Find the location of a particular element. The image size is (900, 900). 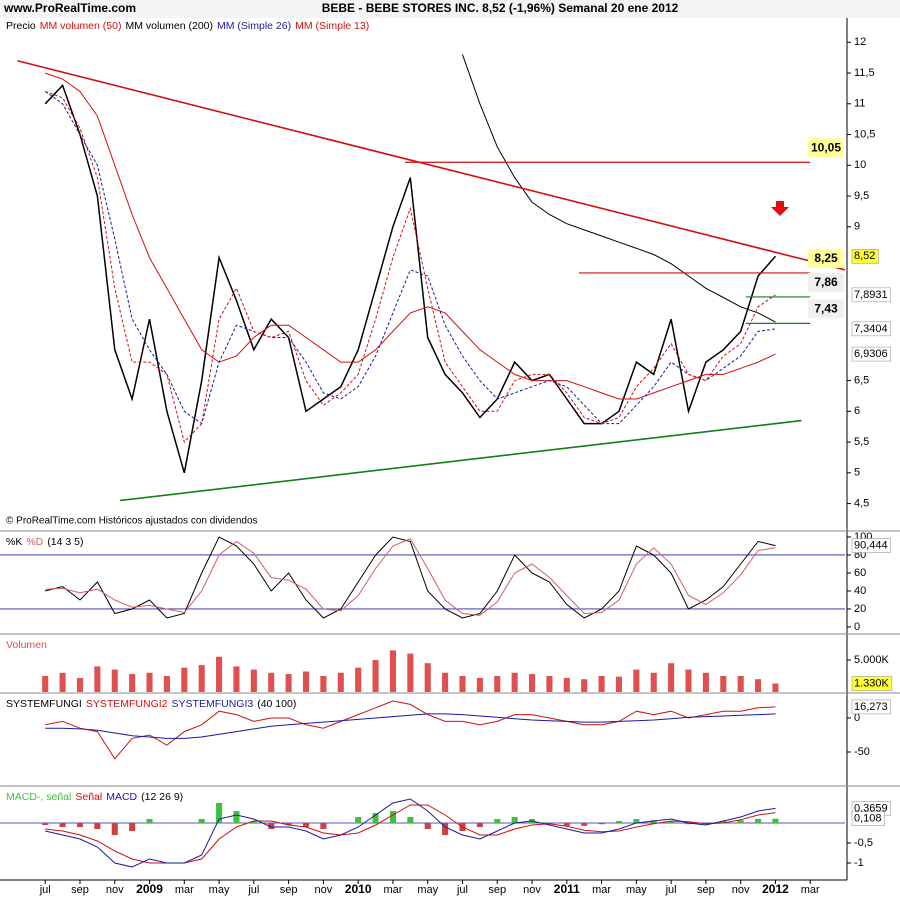

y-tick-label: 5,5 is located at coordinates (861, 442).